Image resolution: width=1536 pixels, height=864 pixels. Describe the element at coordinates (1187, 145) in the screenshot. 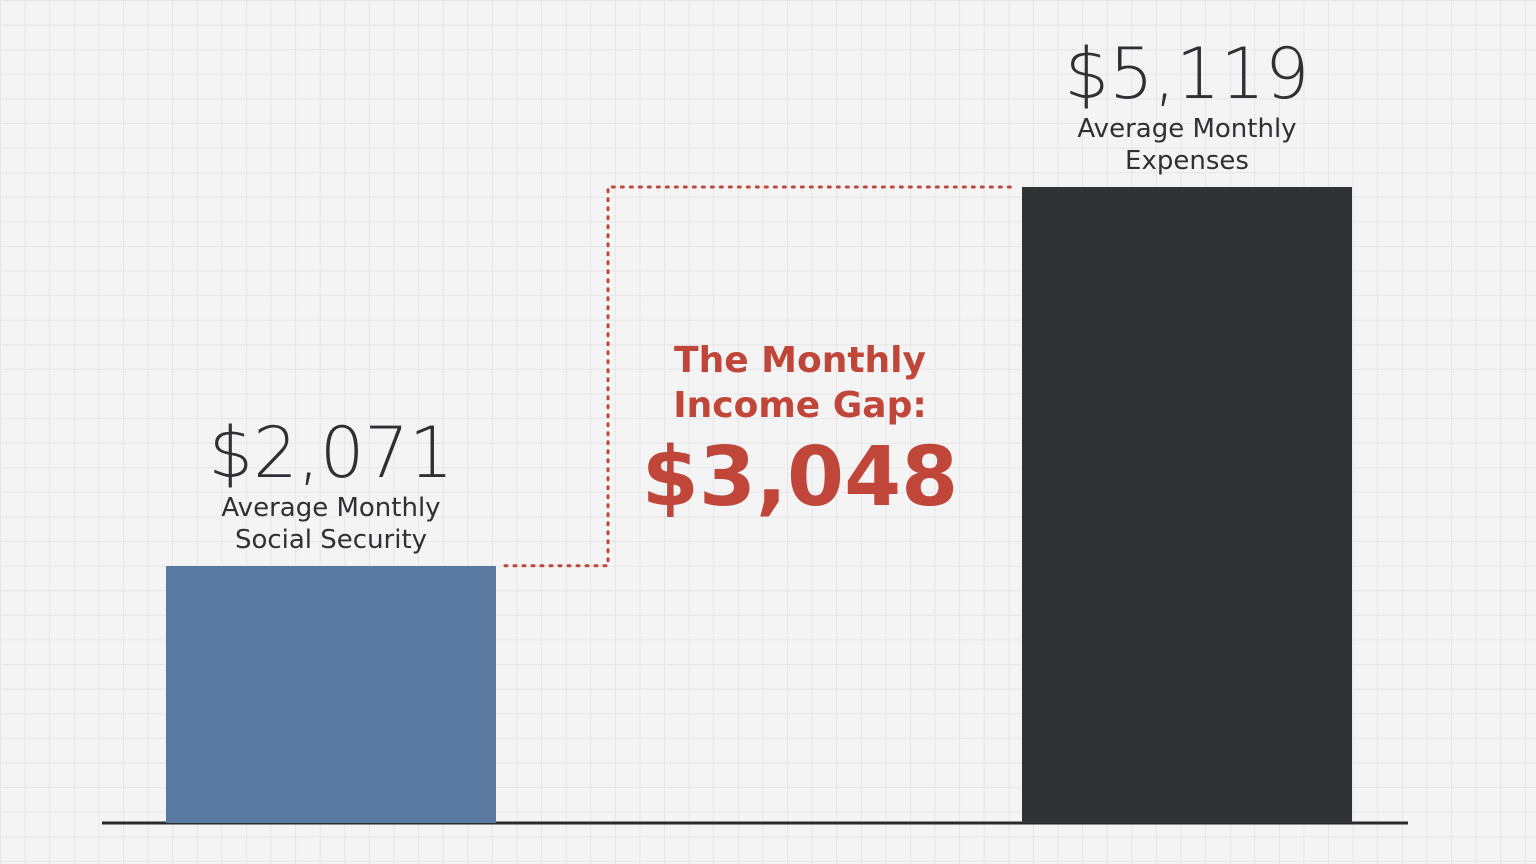

I see `category-label: Average Monthly Expenses` at that location.